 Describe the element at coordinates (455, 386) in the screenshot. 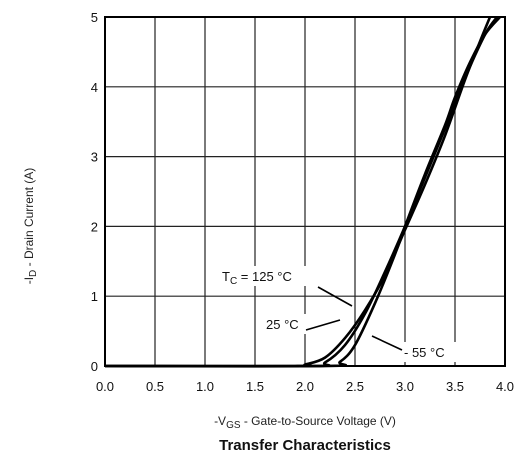

I see `x-tick-label: 3.5` at that location.